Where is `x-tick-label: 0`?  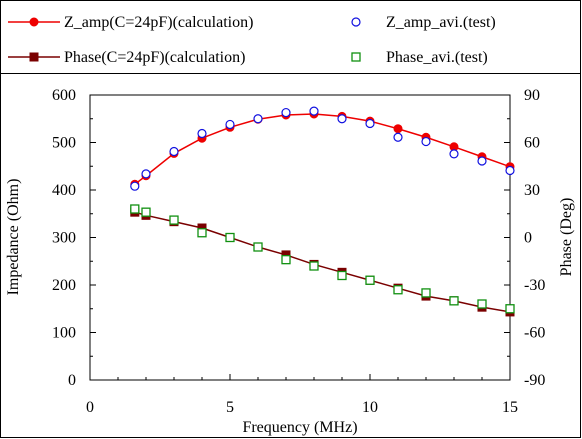 x-tick-label: 0 is located at coordinates (90, 407).